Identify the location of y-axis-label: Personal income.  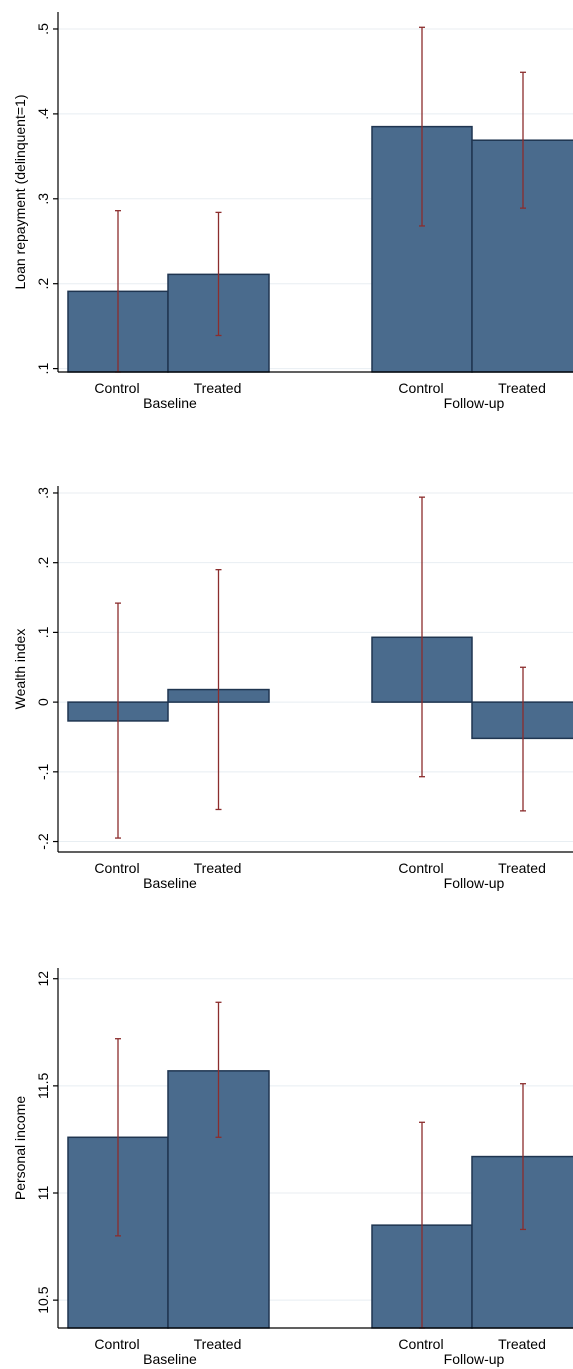
(20, 1148).